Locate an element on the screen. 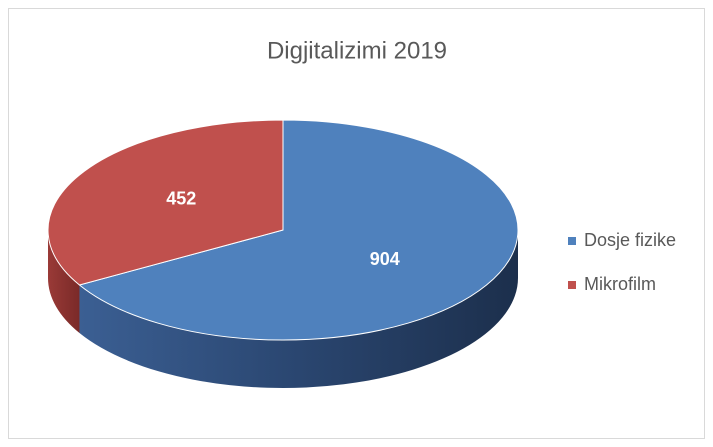 The width and height of the screenshot is (713, 447). data-label: 904 is located at coordinates (385, 259).